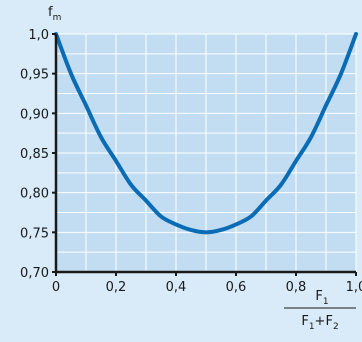  What do you see at coordinates (57, 18) in the screenshot?
I see `y-axis-label-sub: m` at bounding box center [57, 18].